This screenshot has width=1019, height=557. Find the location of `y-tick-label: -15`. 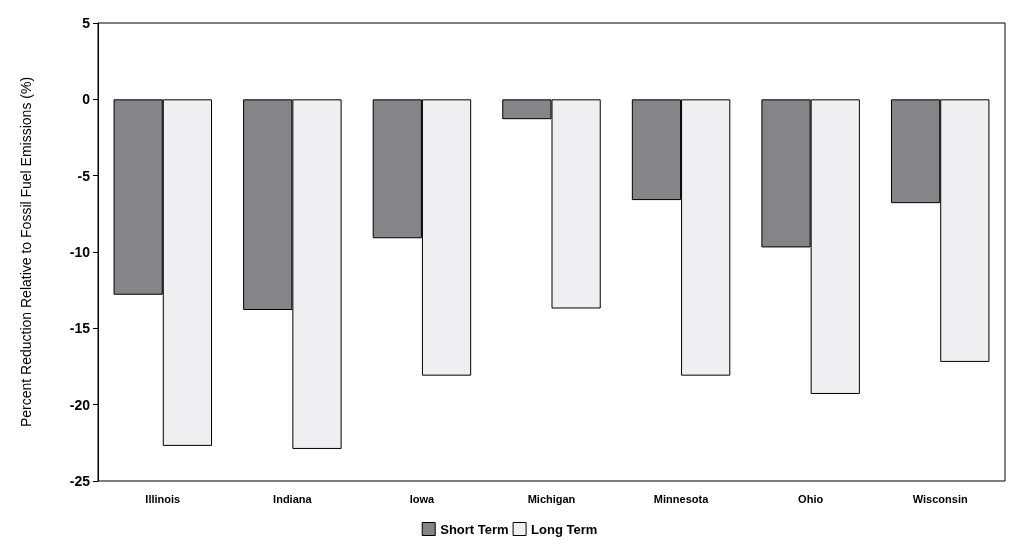

y-tick-label: -15 is located at coordinates (80, 328).